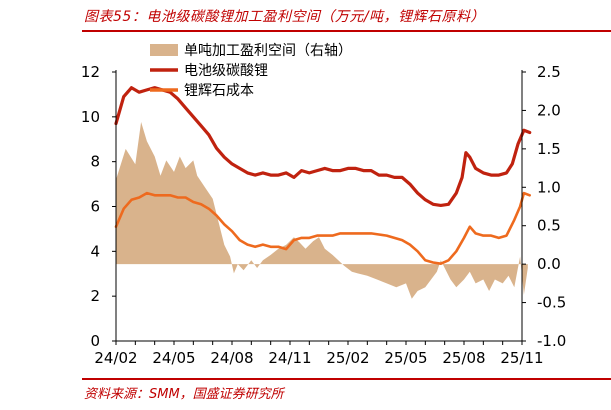 The width and height of the screenshot is (611, 410). I want to click on x-tick-label: 25/11, so click(521, 358).